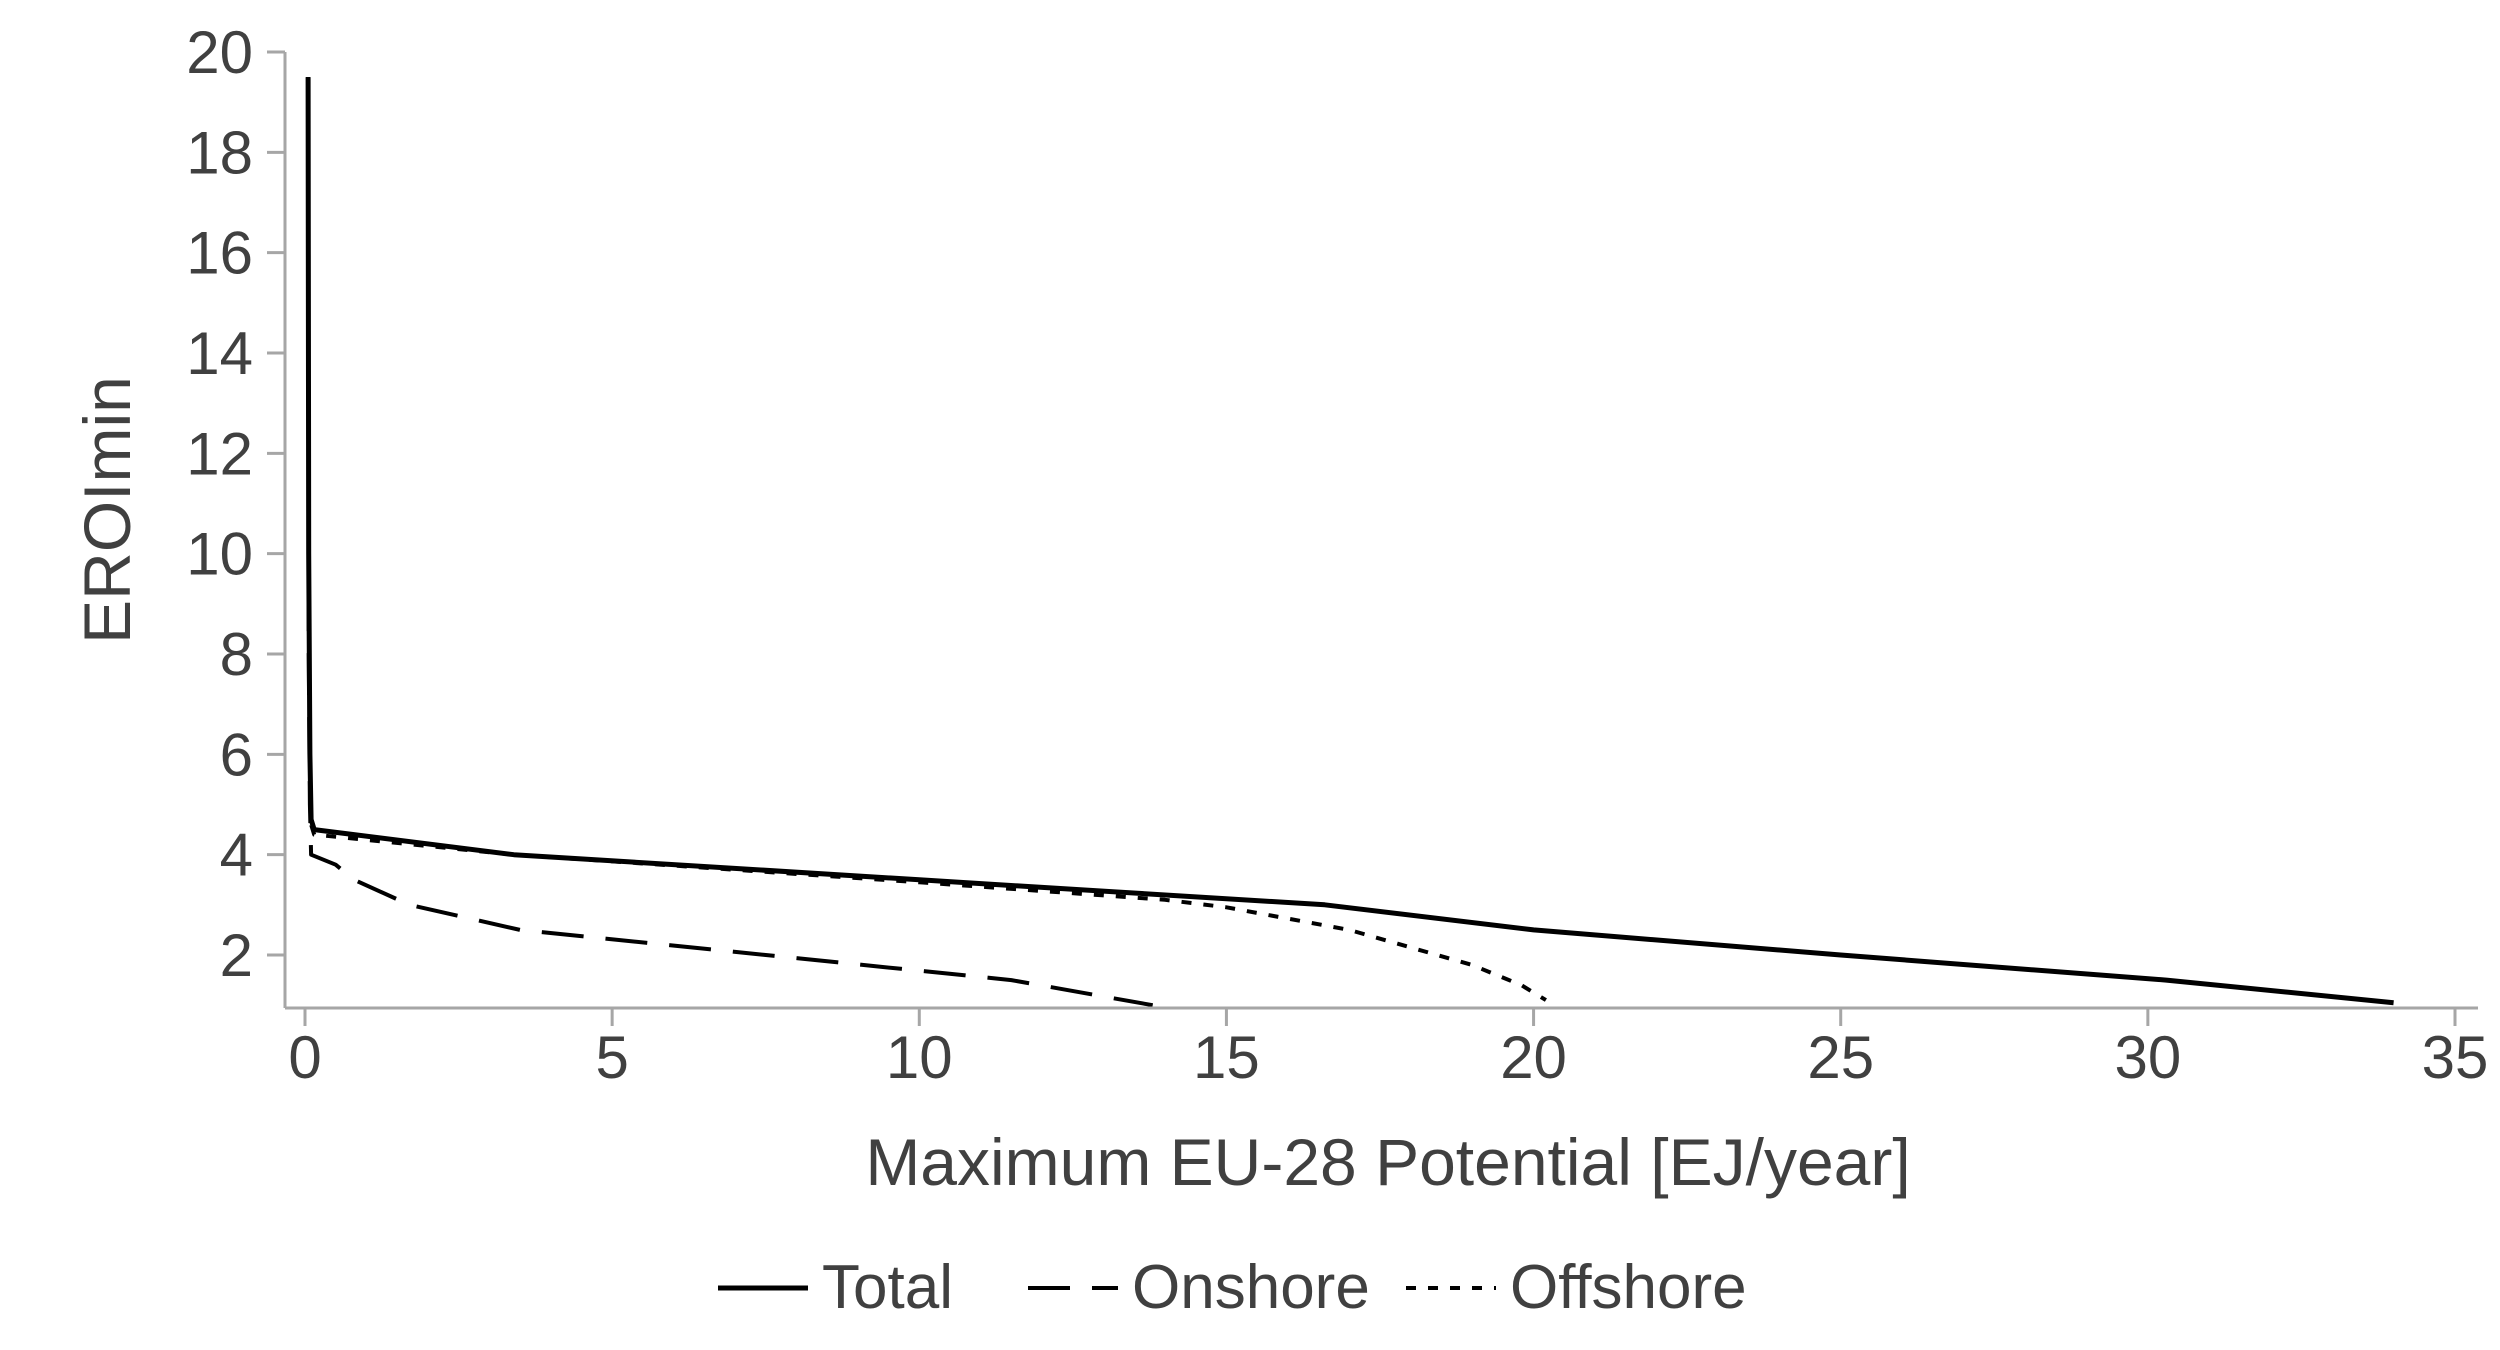 The width and height of the screenshot is (2500, 1350). I want to click on x-tick-label: 5, so click(611, 1057).